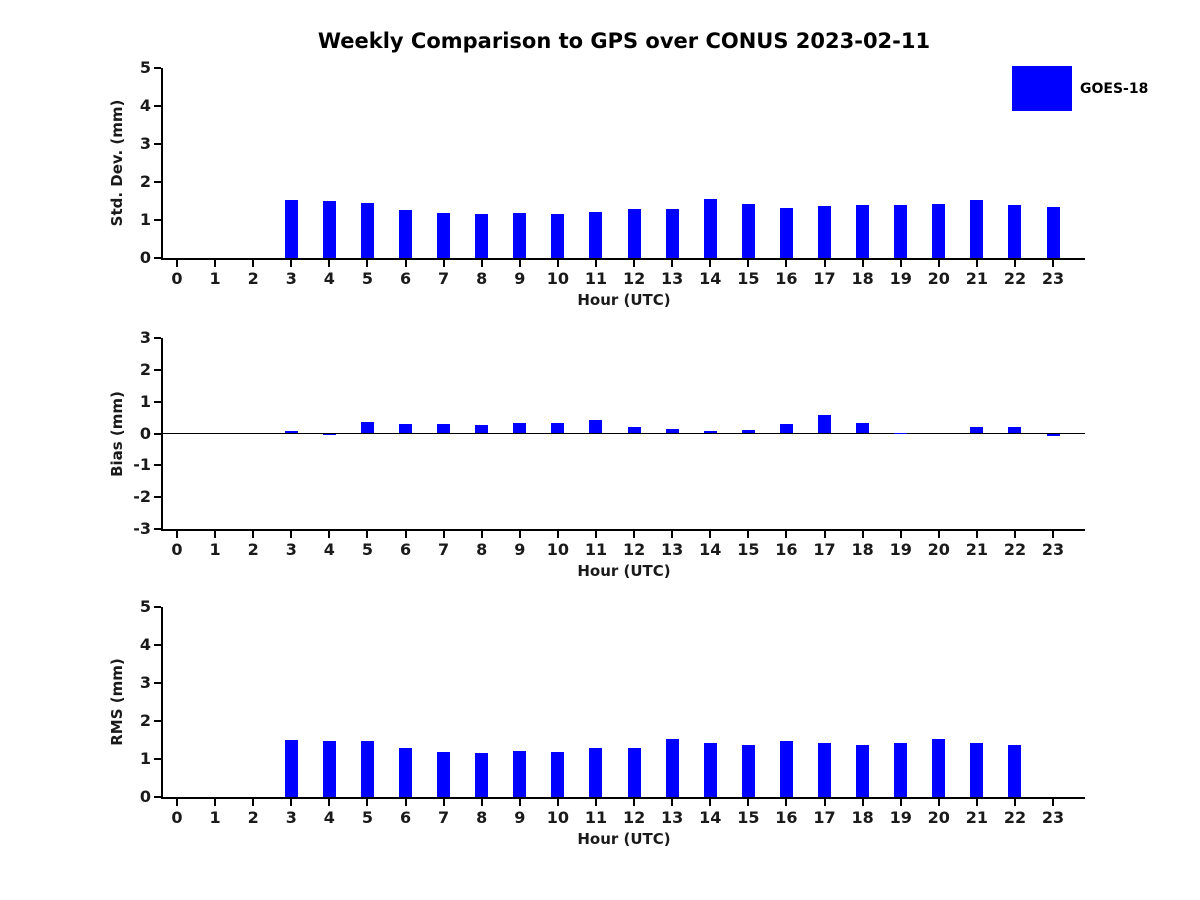 This screenshot has height=900, width=1200. I want to click on y-tick-label: 5, so click(145, 67).